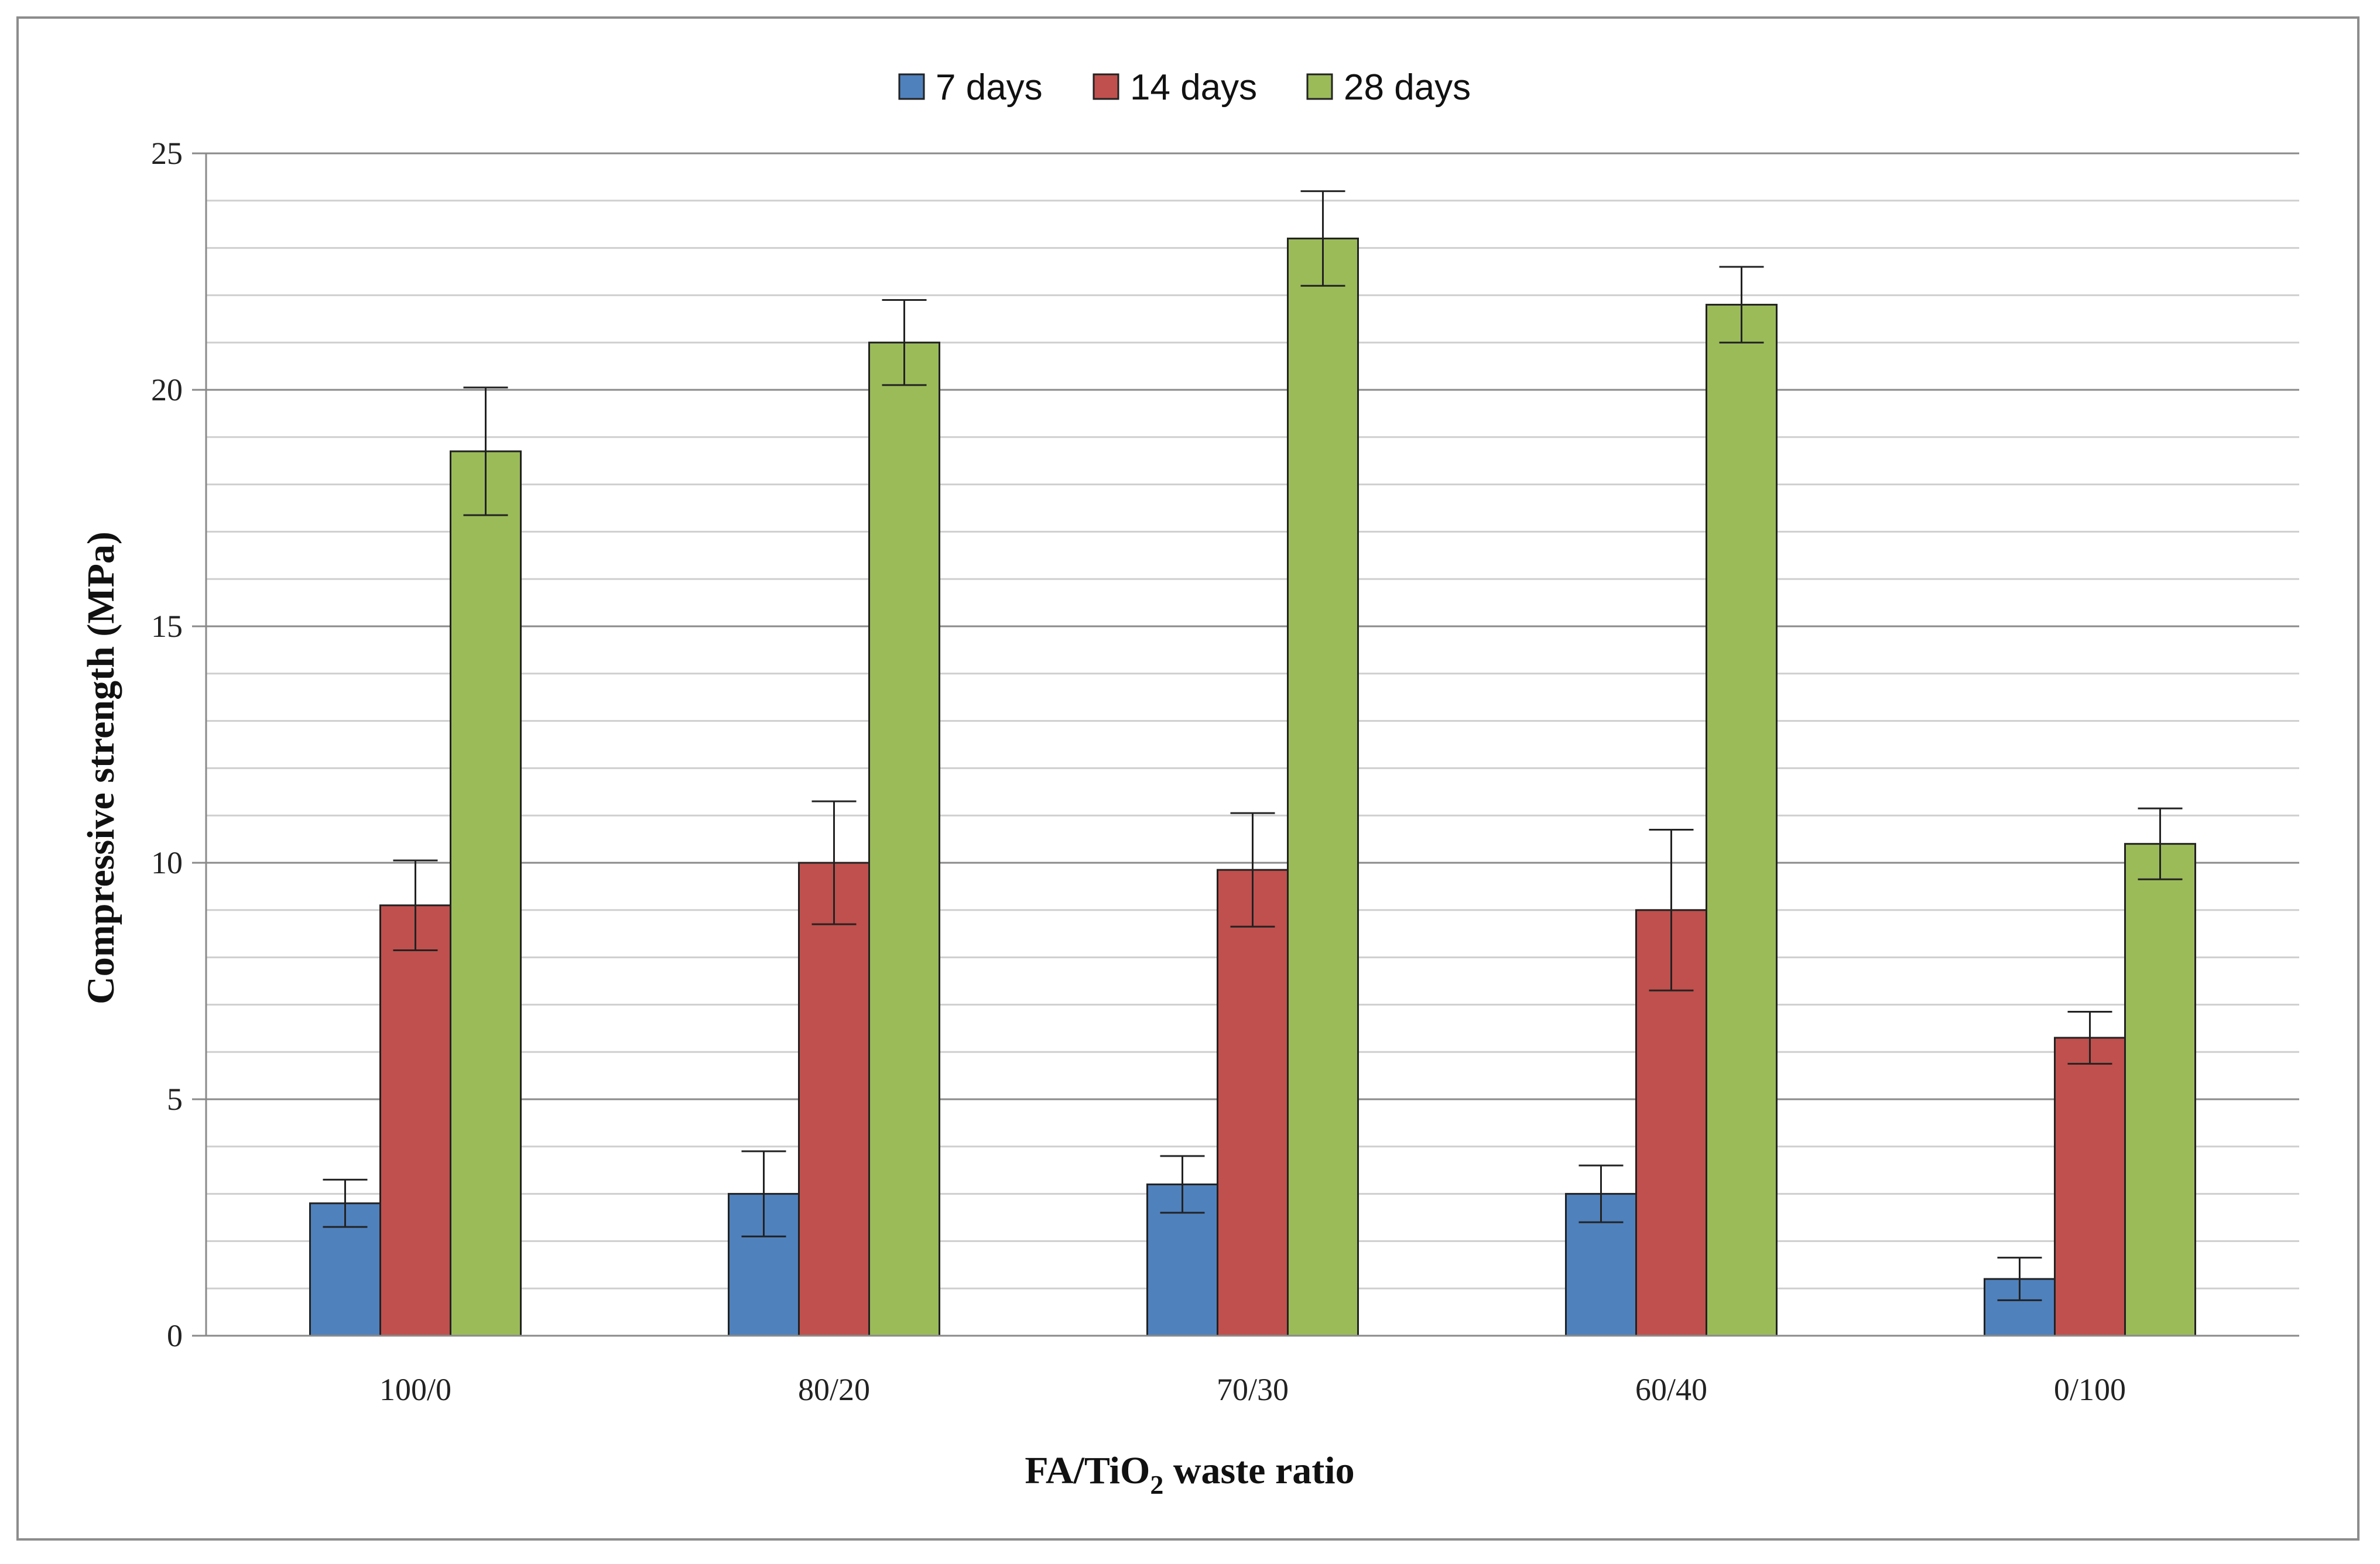 The height and width of the screenshot is (1564, 2380). I want to click on y-tick-label: 10, so click(167, 862).